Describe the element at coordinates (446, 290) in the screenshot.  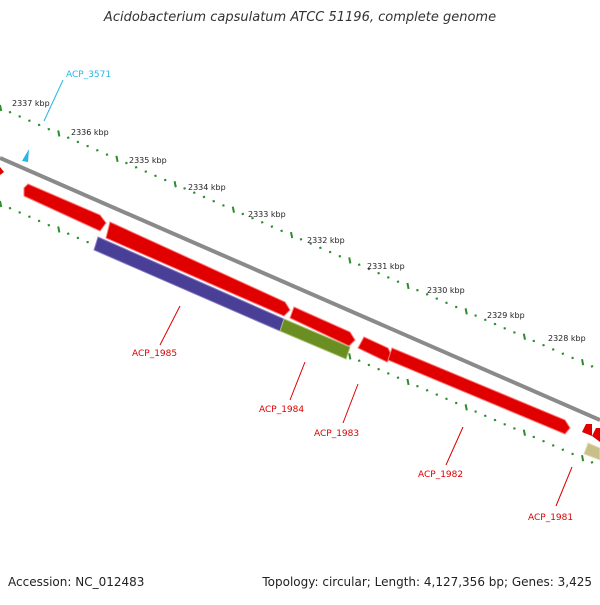
I see `scale-label: 2330 kbp` at that location.